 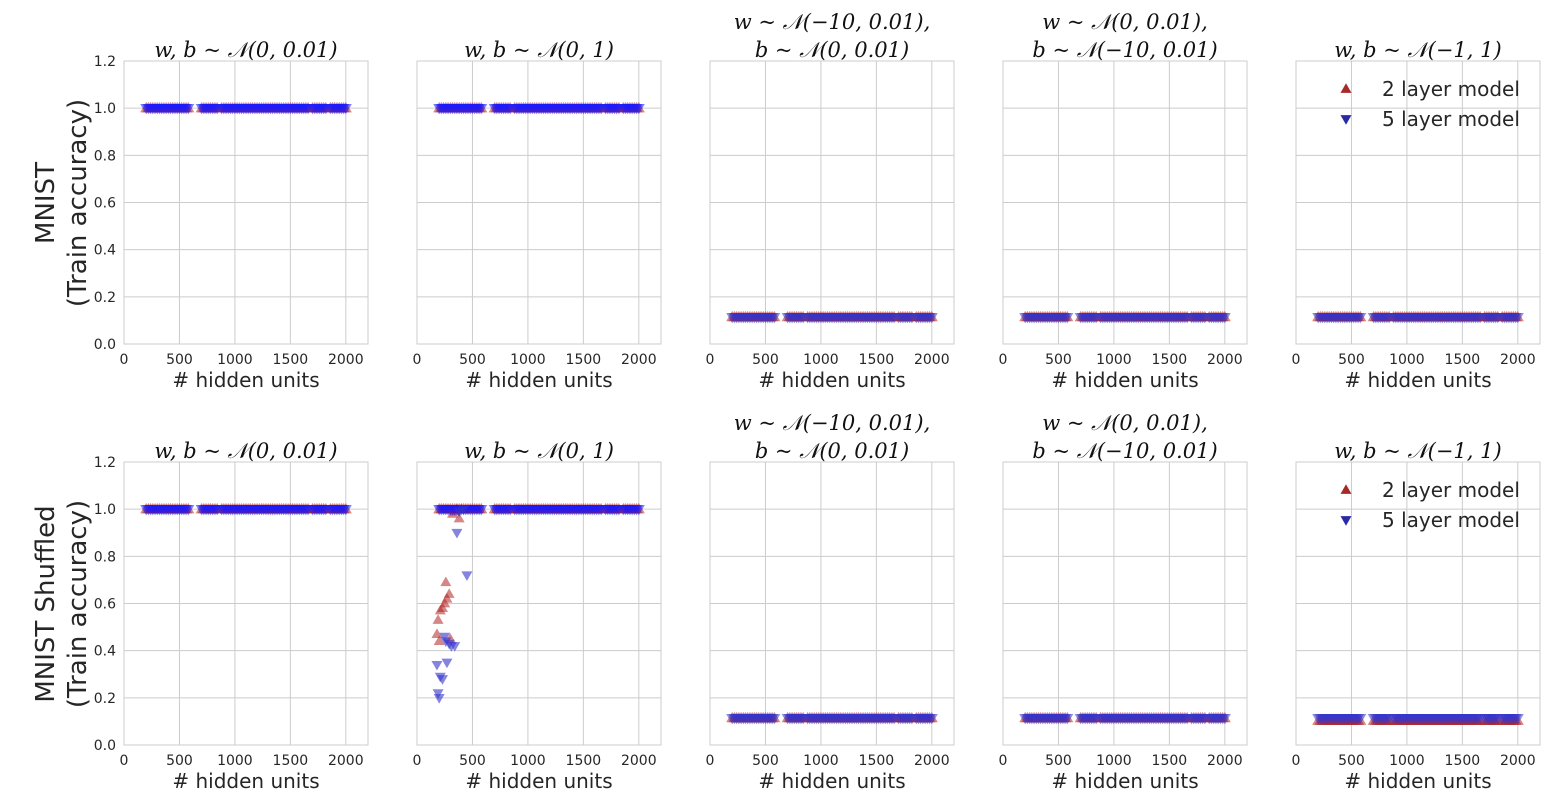 What do you see at coordinates (105, 463) in the screenshot?
I see `y-tick-label: 1.2` at bounding box center [105, 463].